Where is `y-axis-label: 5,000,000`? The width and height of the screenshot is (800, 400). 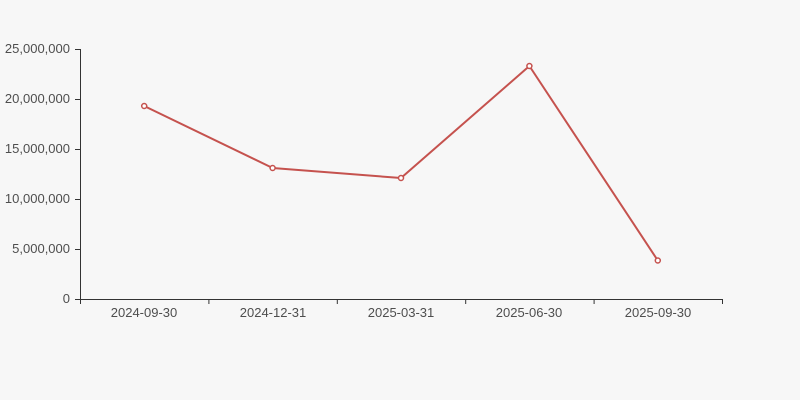 y-axis-label: 5,000,000 is located at coordinates (41, 248).